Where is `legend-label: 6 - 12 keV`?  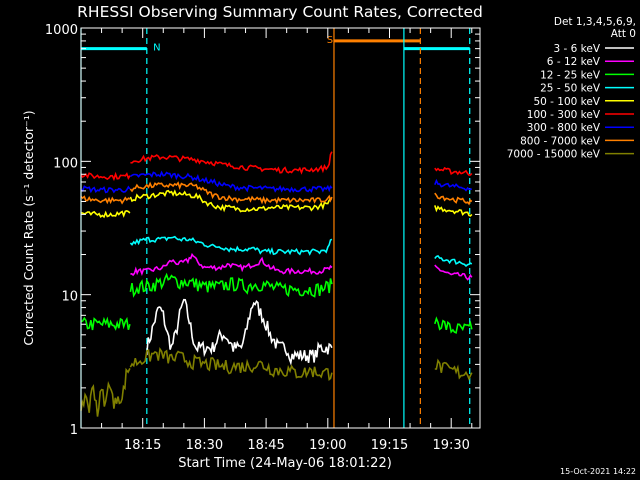
legend-label: 6 - 12 keV is located at coordinates (574, 62).